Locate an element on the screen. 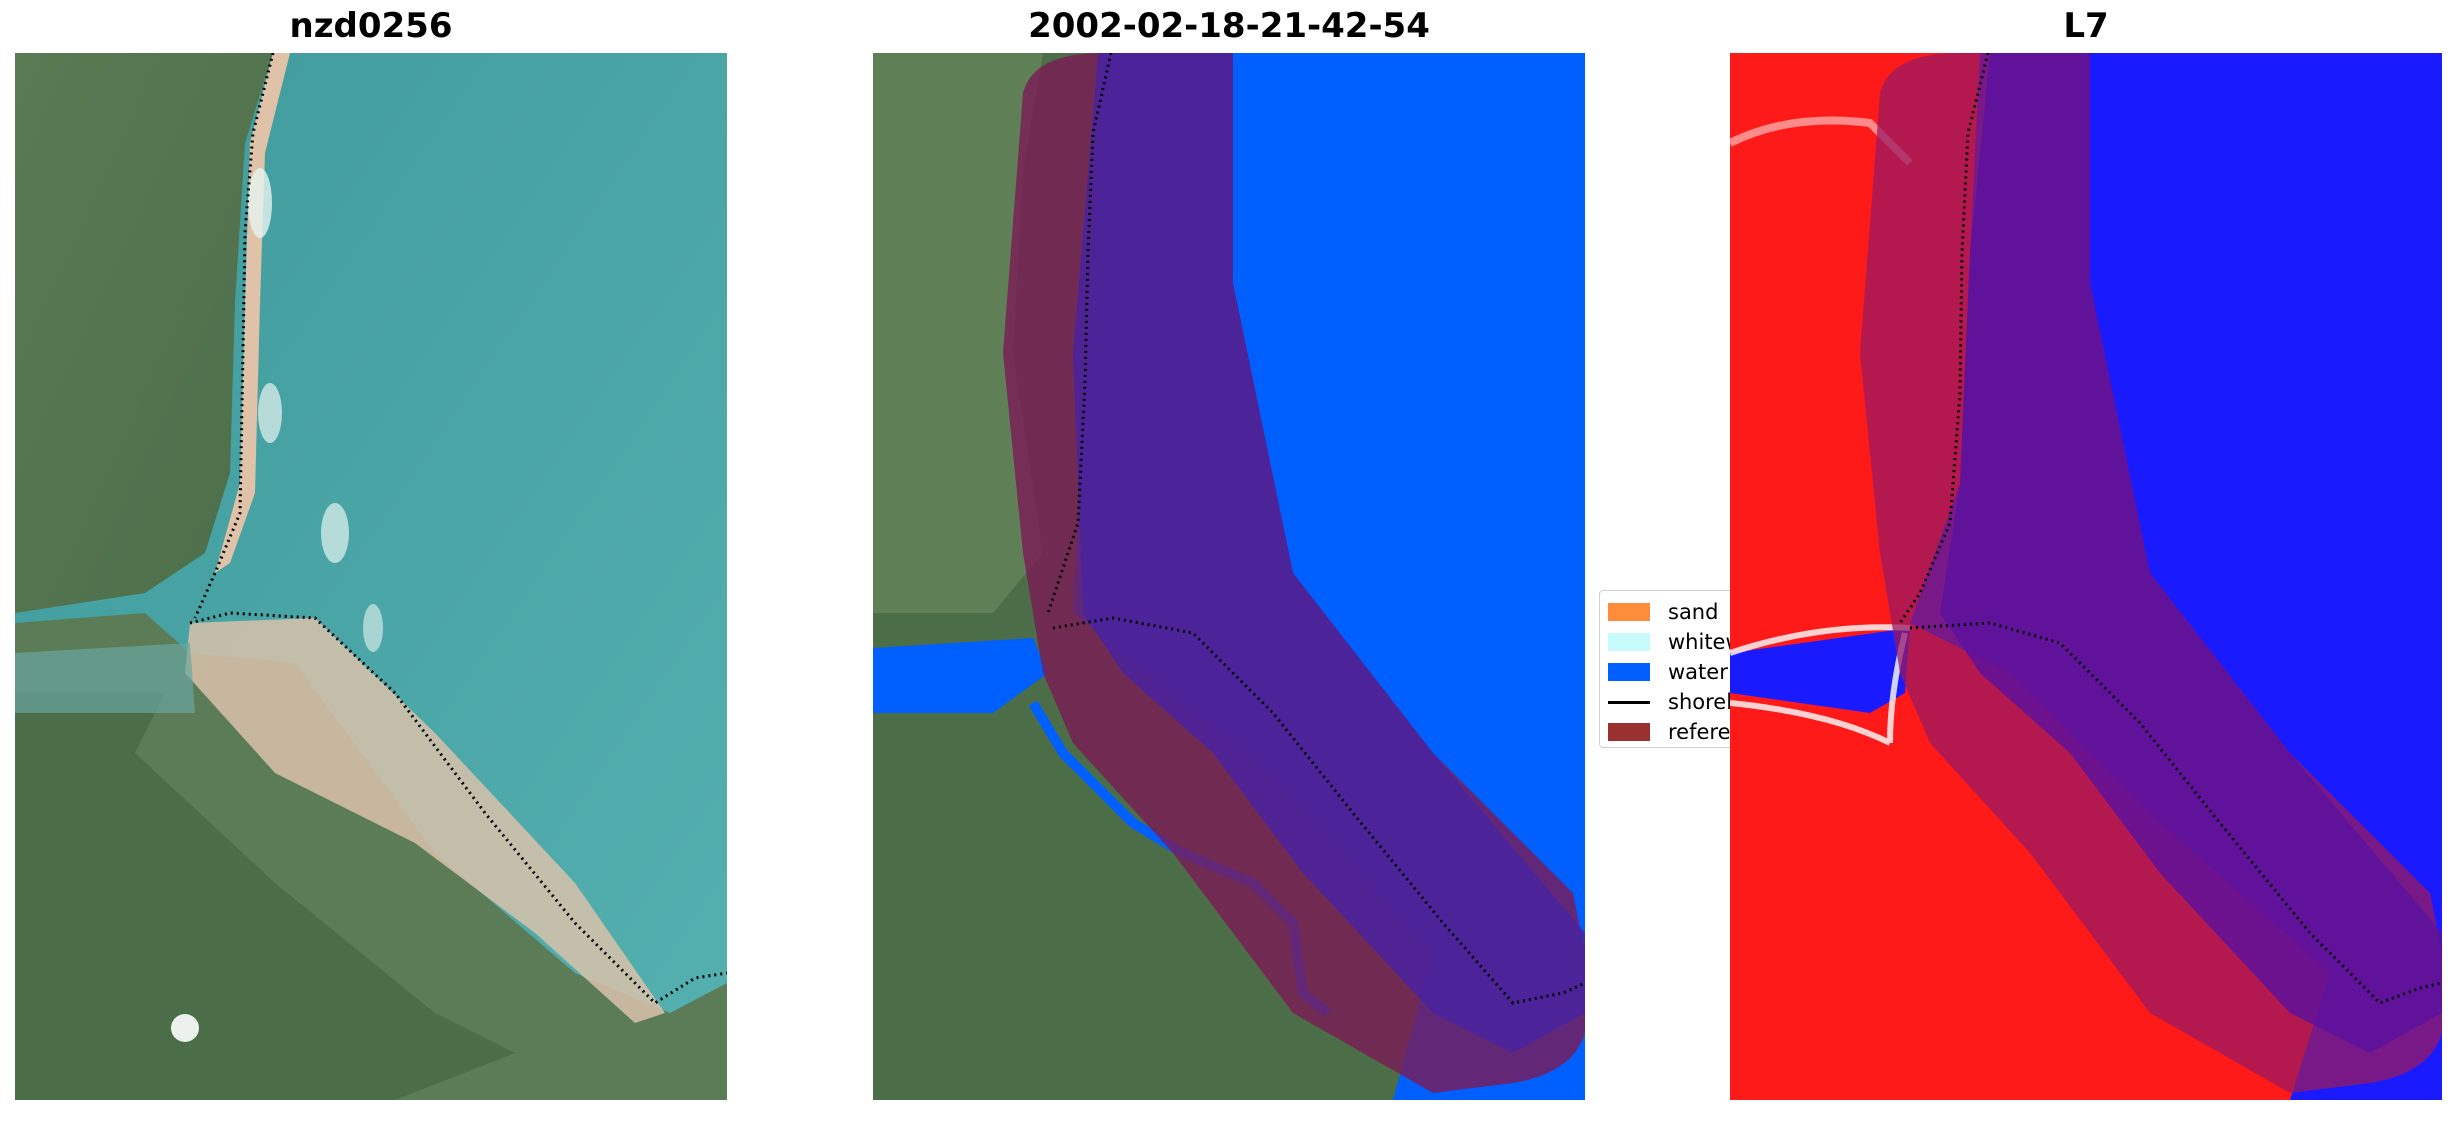  legend-line-shoreline is located at coordinates (1629, 702).